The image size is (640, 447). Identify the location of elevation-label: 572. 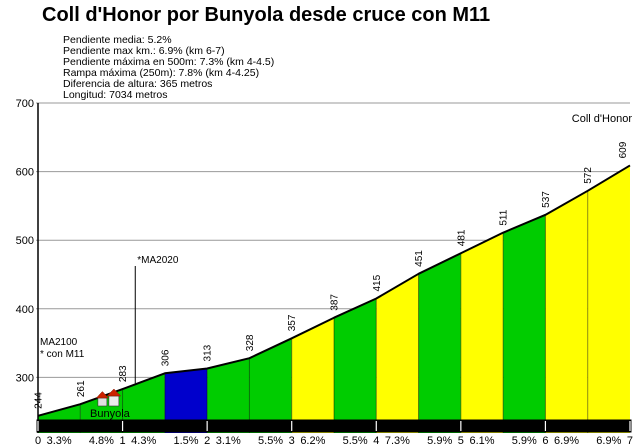
(588, 175).